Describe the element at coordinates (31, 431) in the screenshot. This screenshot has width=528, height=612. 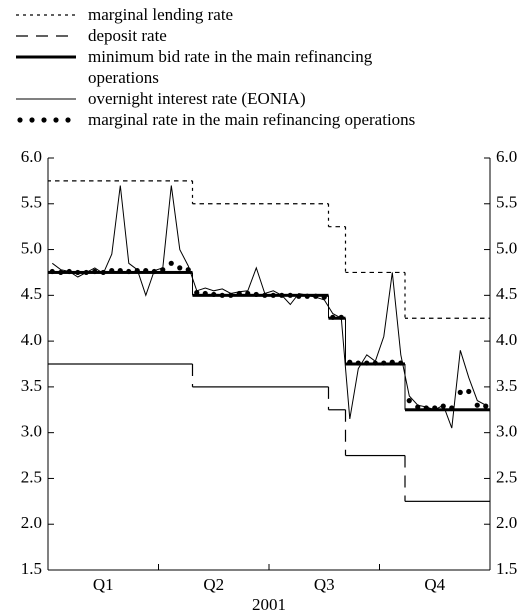
I see `y-tick-label: 3.0` at that location.